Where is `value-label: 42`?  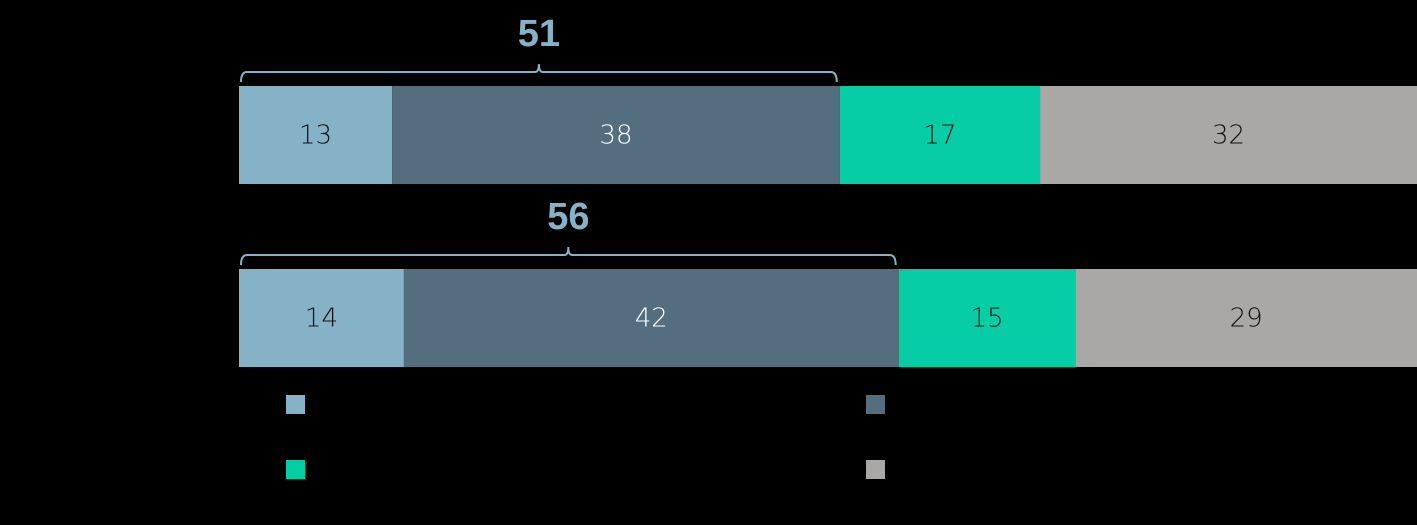
value-label: 42 is located at coordinates (651, 319).